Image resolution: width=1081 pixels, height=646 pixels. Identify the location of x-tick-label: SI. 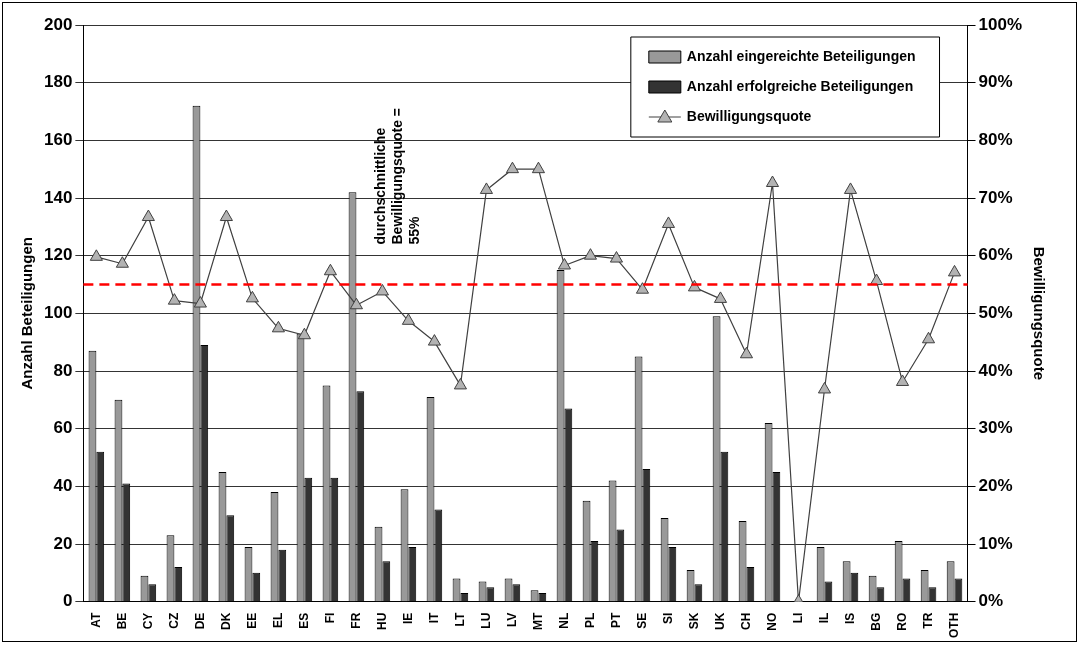
(667, 618).